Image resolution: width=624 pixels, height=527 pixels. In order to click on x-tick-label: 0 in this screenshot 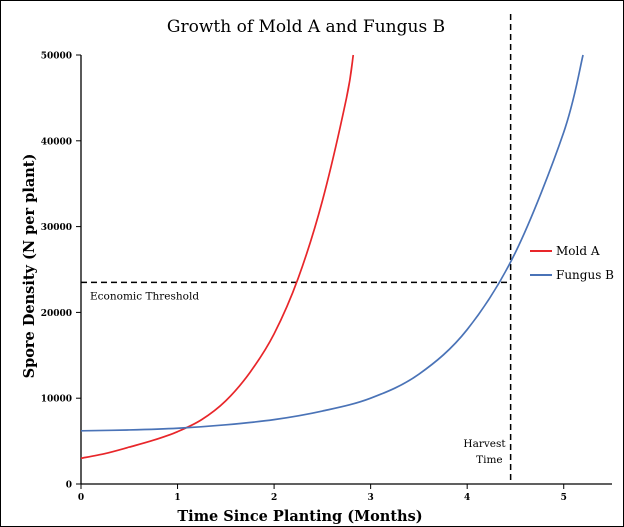, I will do `click(81, 498)`.